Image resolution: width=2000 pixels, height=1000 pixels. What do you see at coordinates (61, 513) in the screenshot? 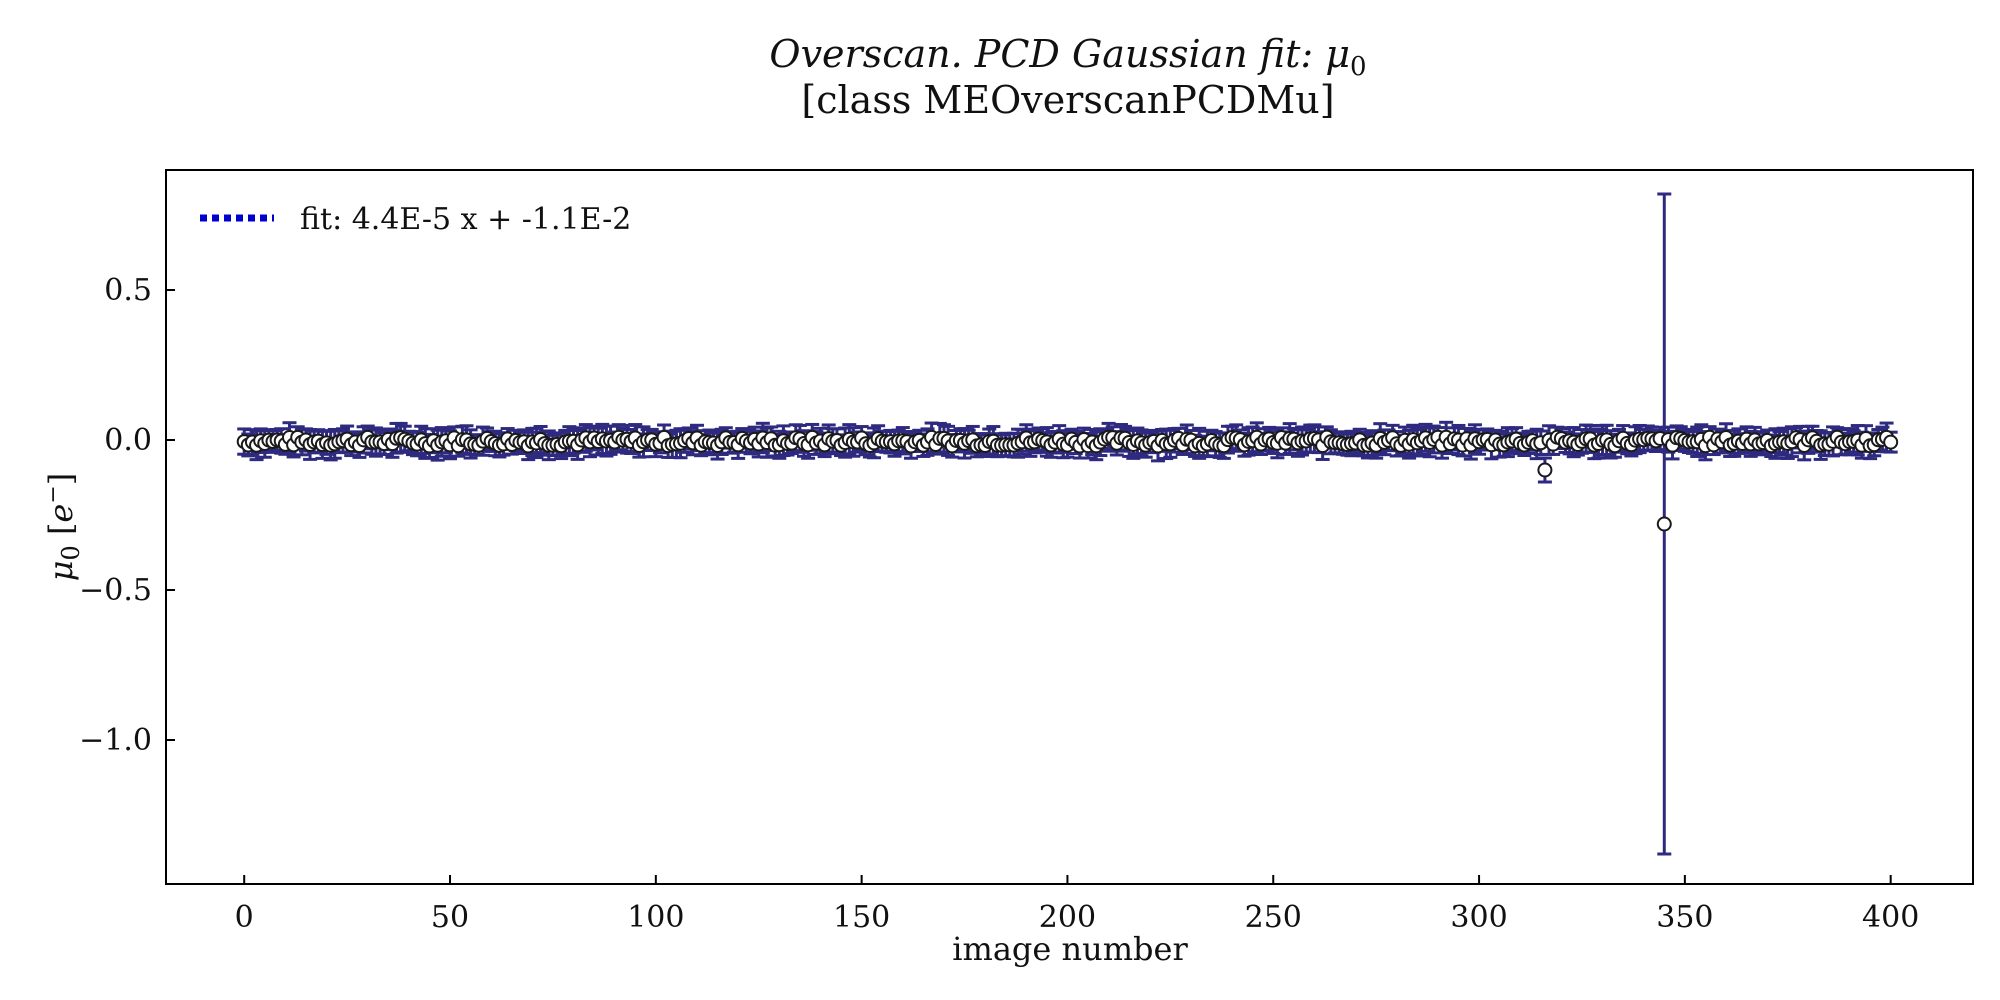
I see `y-axis-label-unit: e` at bounding box center [61, 513].